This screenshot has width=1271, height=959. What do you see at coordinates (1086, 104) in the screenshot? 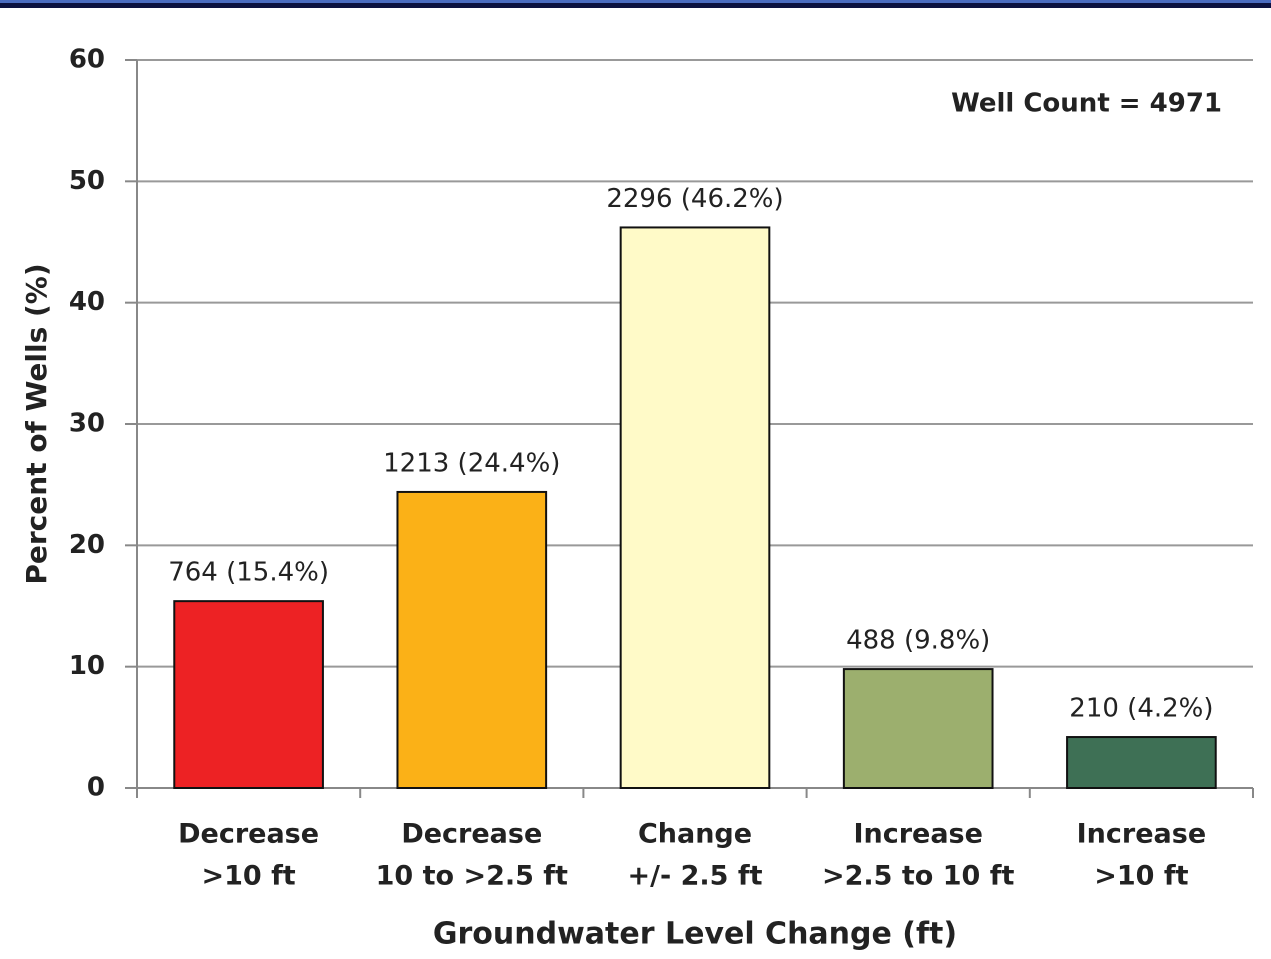
I see `annotation: Well Count = 4971` at bounding box center [1086, 104].